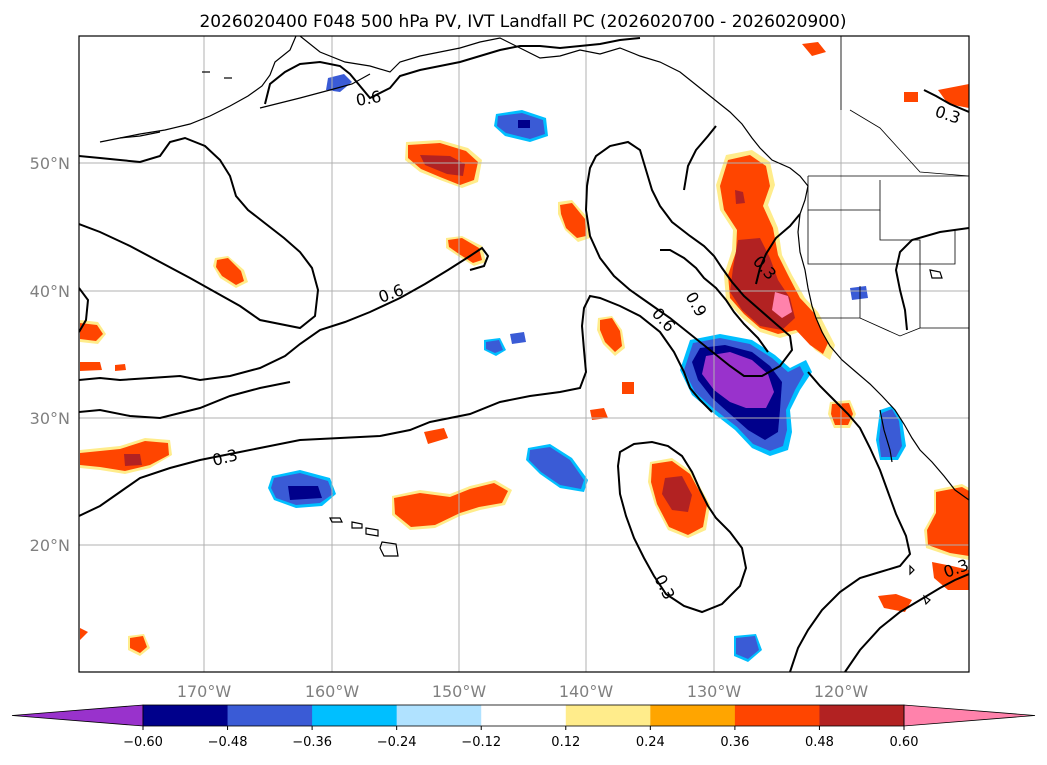 This screenshot has height=765, width=1047. I want to click on lat-labels: 50°N 40°N 30°N 20°N, so click(50, 354).